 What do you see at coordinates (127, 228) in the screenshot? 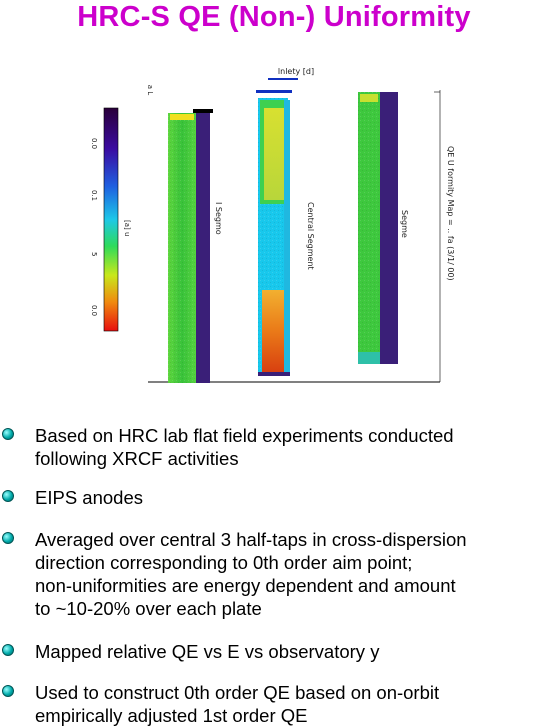
I see `colorbar-label: [a] u` at bounding box center [127, 228].